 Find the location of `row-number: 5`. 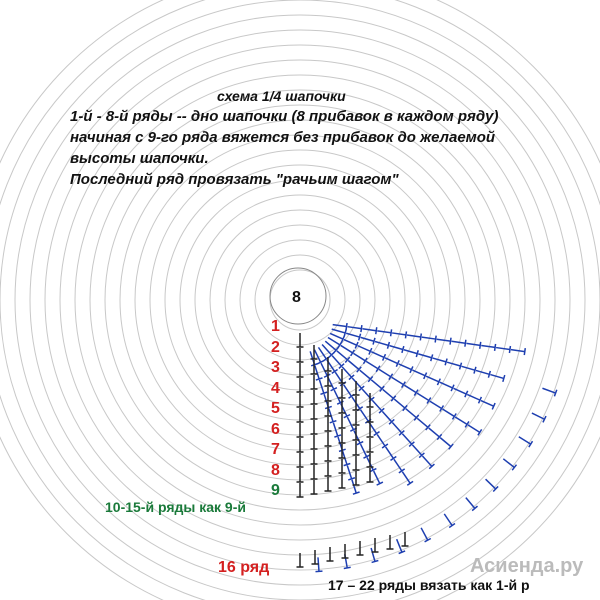

row-number: 5 is located at coordinates (275, 408).